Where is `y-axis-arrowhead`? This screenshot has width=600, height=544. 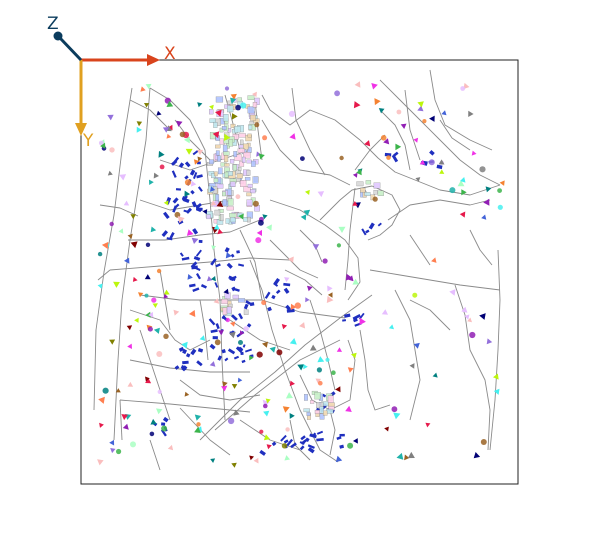 y-axis-arrowhead is located at coordinates (81, 129).